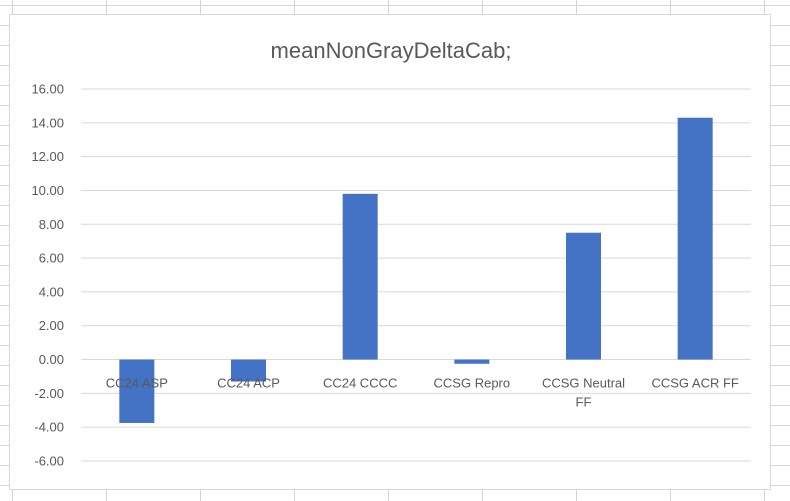 The image size is (790, 501). I want to click on category-label: CCSG Repro, so click(472, 383).